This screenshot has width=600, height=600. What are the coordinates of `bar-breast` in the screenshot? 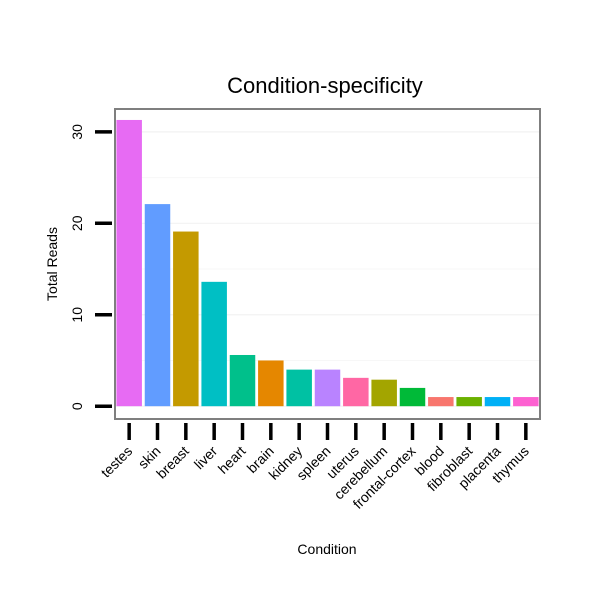 It's located at (186, 319).